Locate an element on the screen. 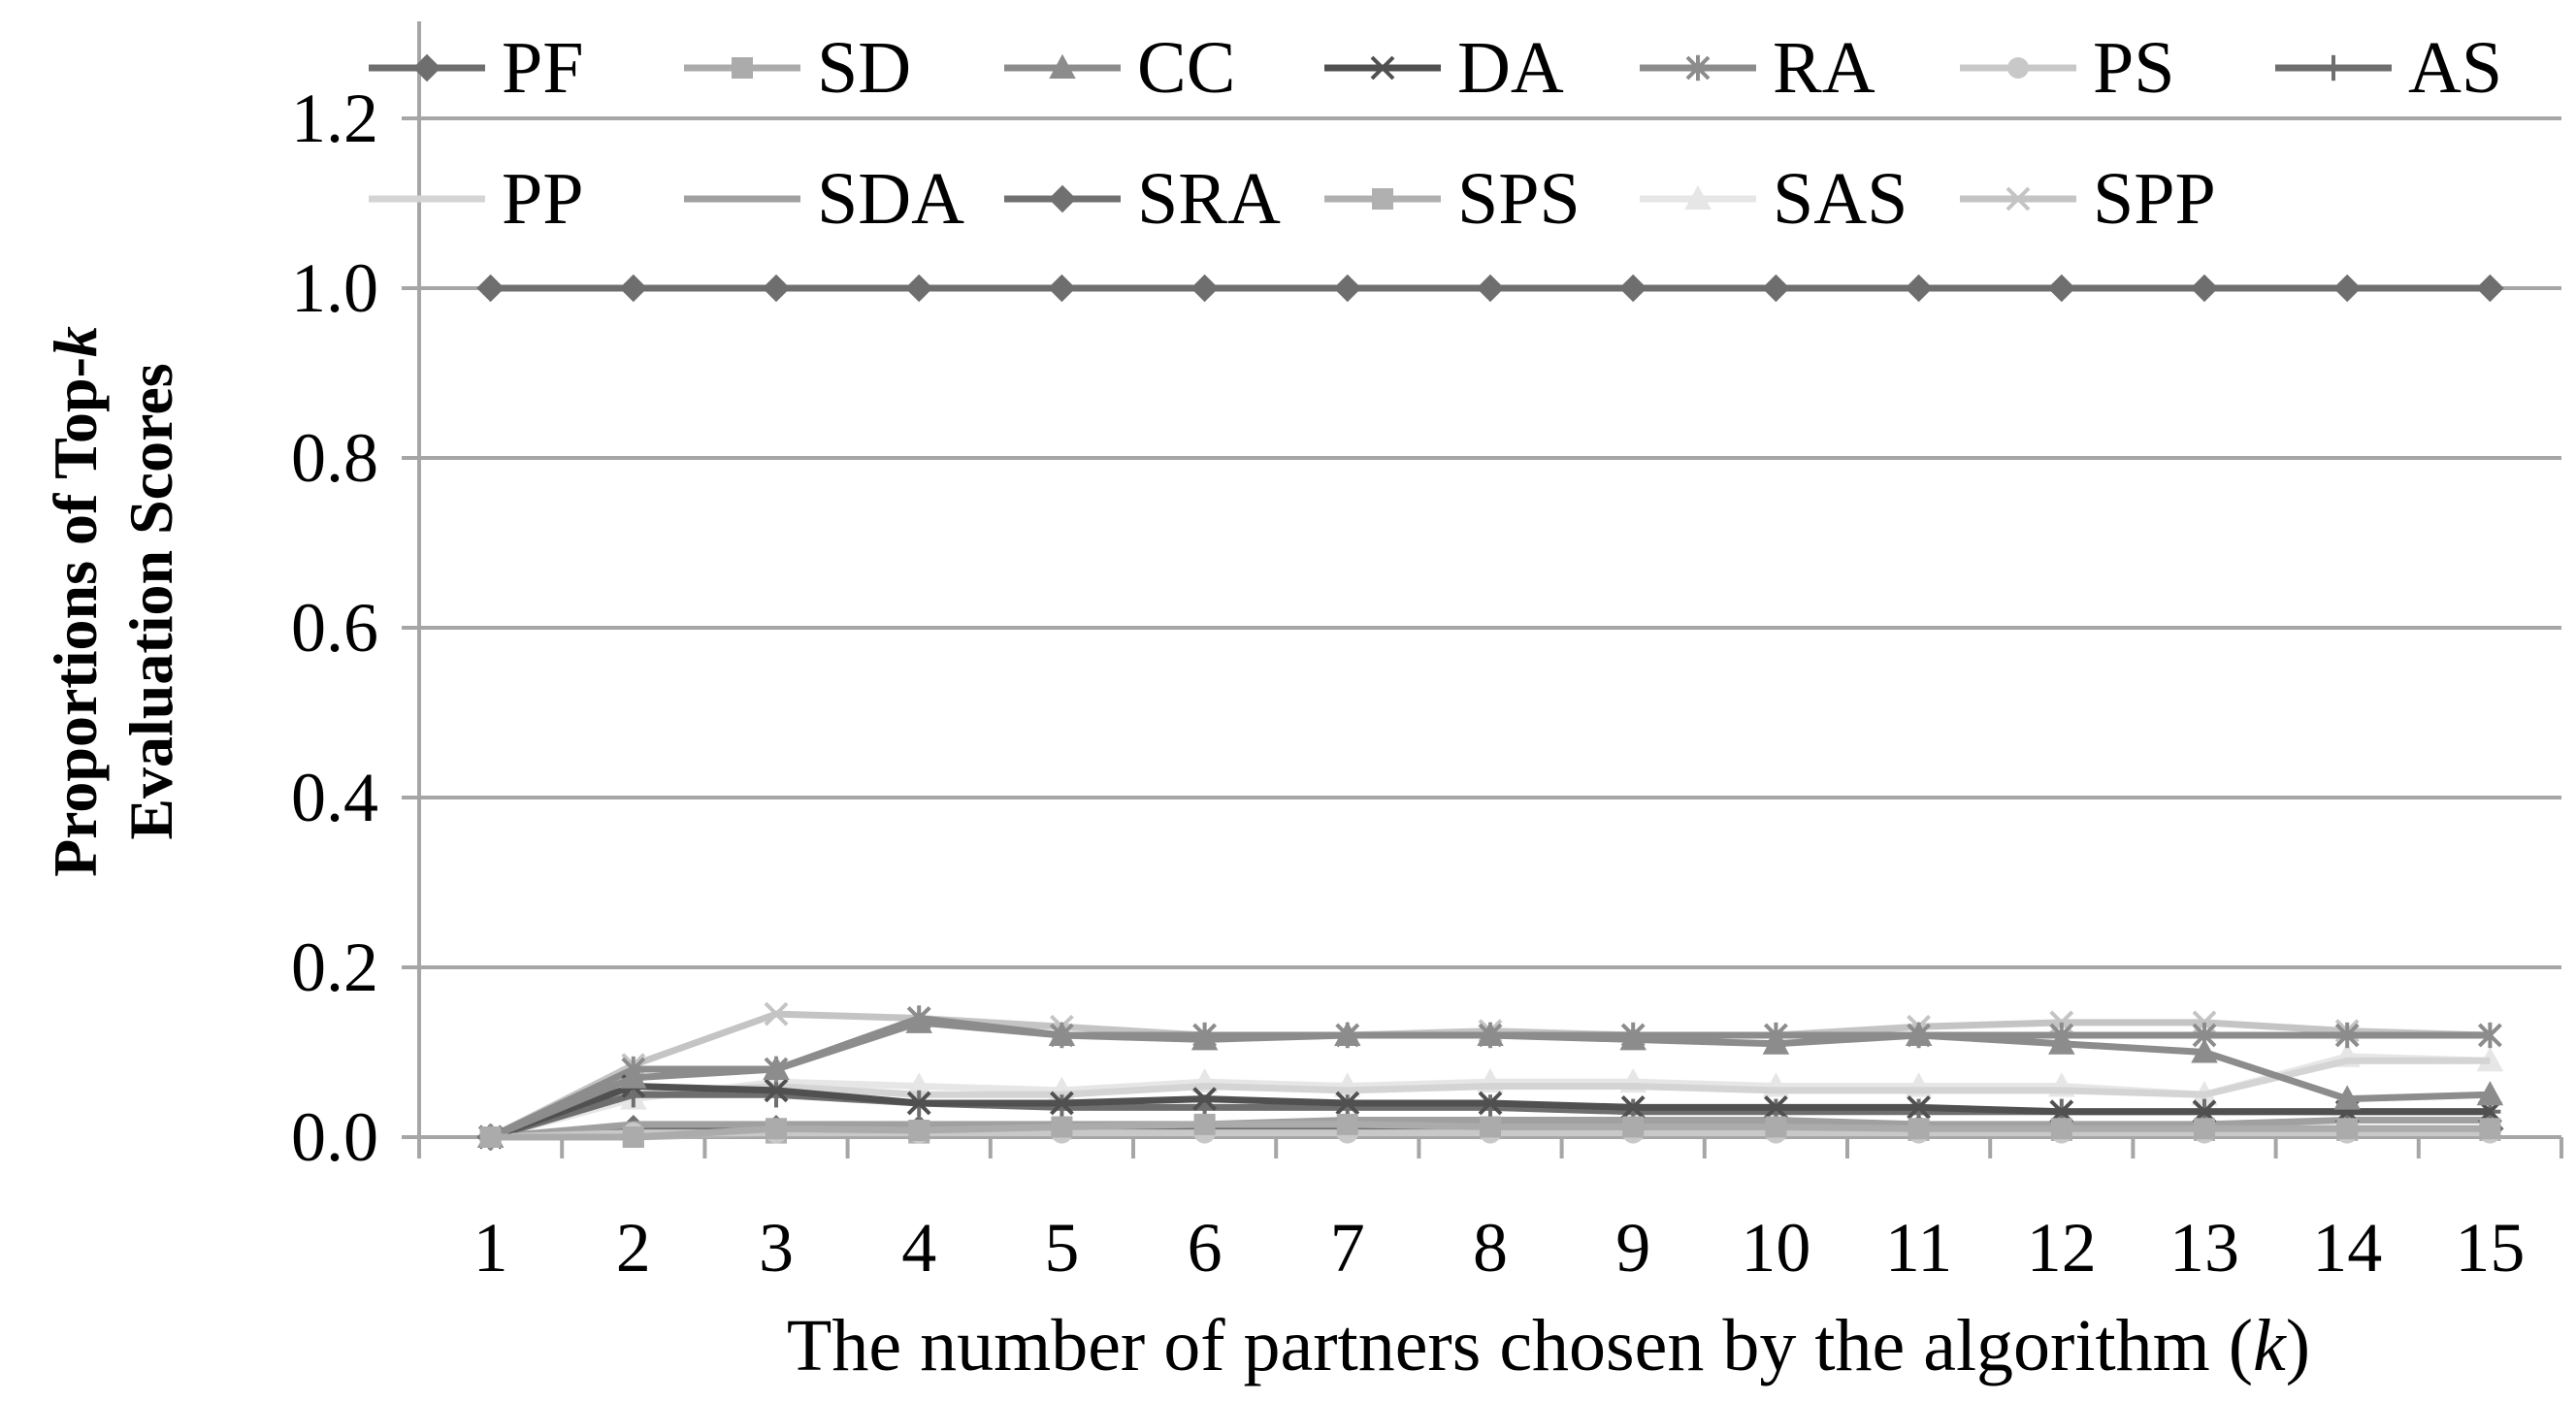 The height and width of the screenshot is (1402, 2576). legend-item-sra: SRA is located at coordinates (1143, 199).